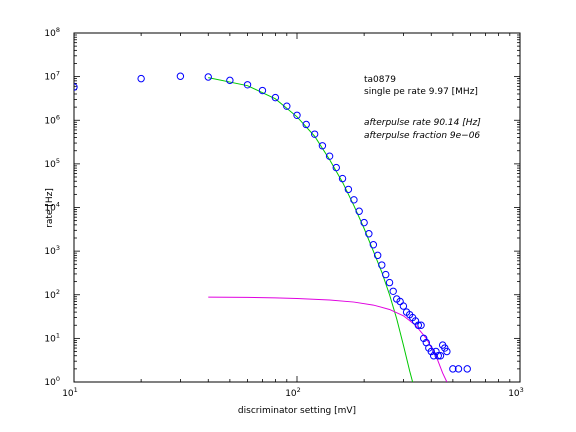 The image size is (576, 432). I want to click on y-tick-label: 10², so click(52, 294).